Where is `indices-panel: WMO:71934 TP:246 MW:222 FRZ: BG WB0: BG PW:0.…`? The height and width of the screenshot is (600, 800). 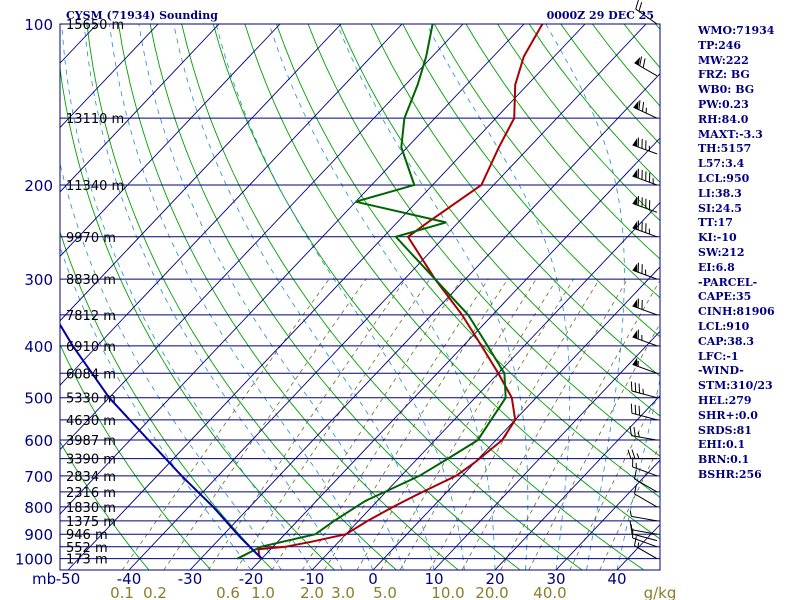 indices-panel: WMO:71934 TP:246 MW:222 FRZ: BG WB0: BG PW:0.… is located at coordinates (748, 253).